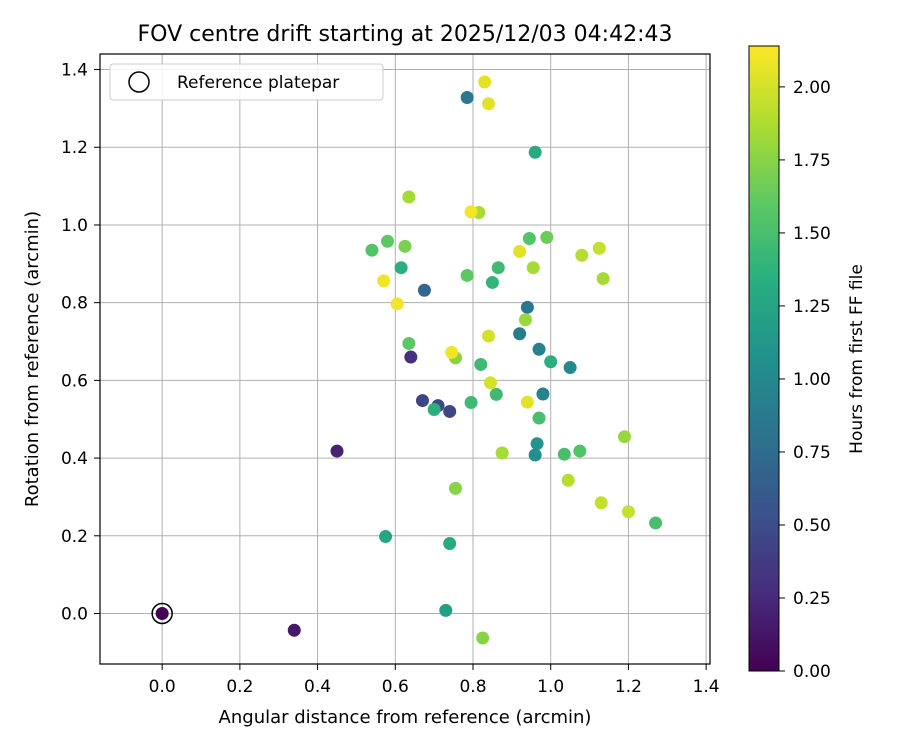 This screenshot has width=900, height=750. Describe the element at coordinates (812, 526) in the screenshot. I see `colorbar-tick-label: 0.50` at that location.